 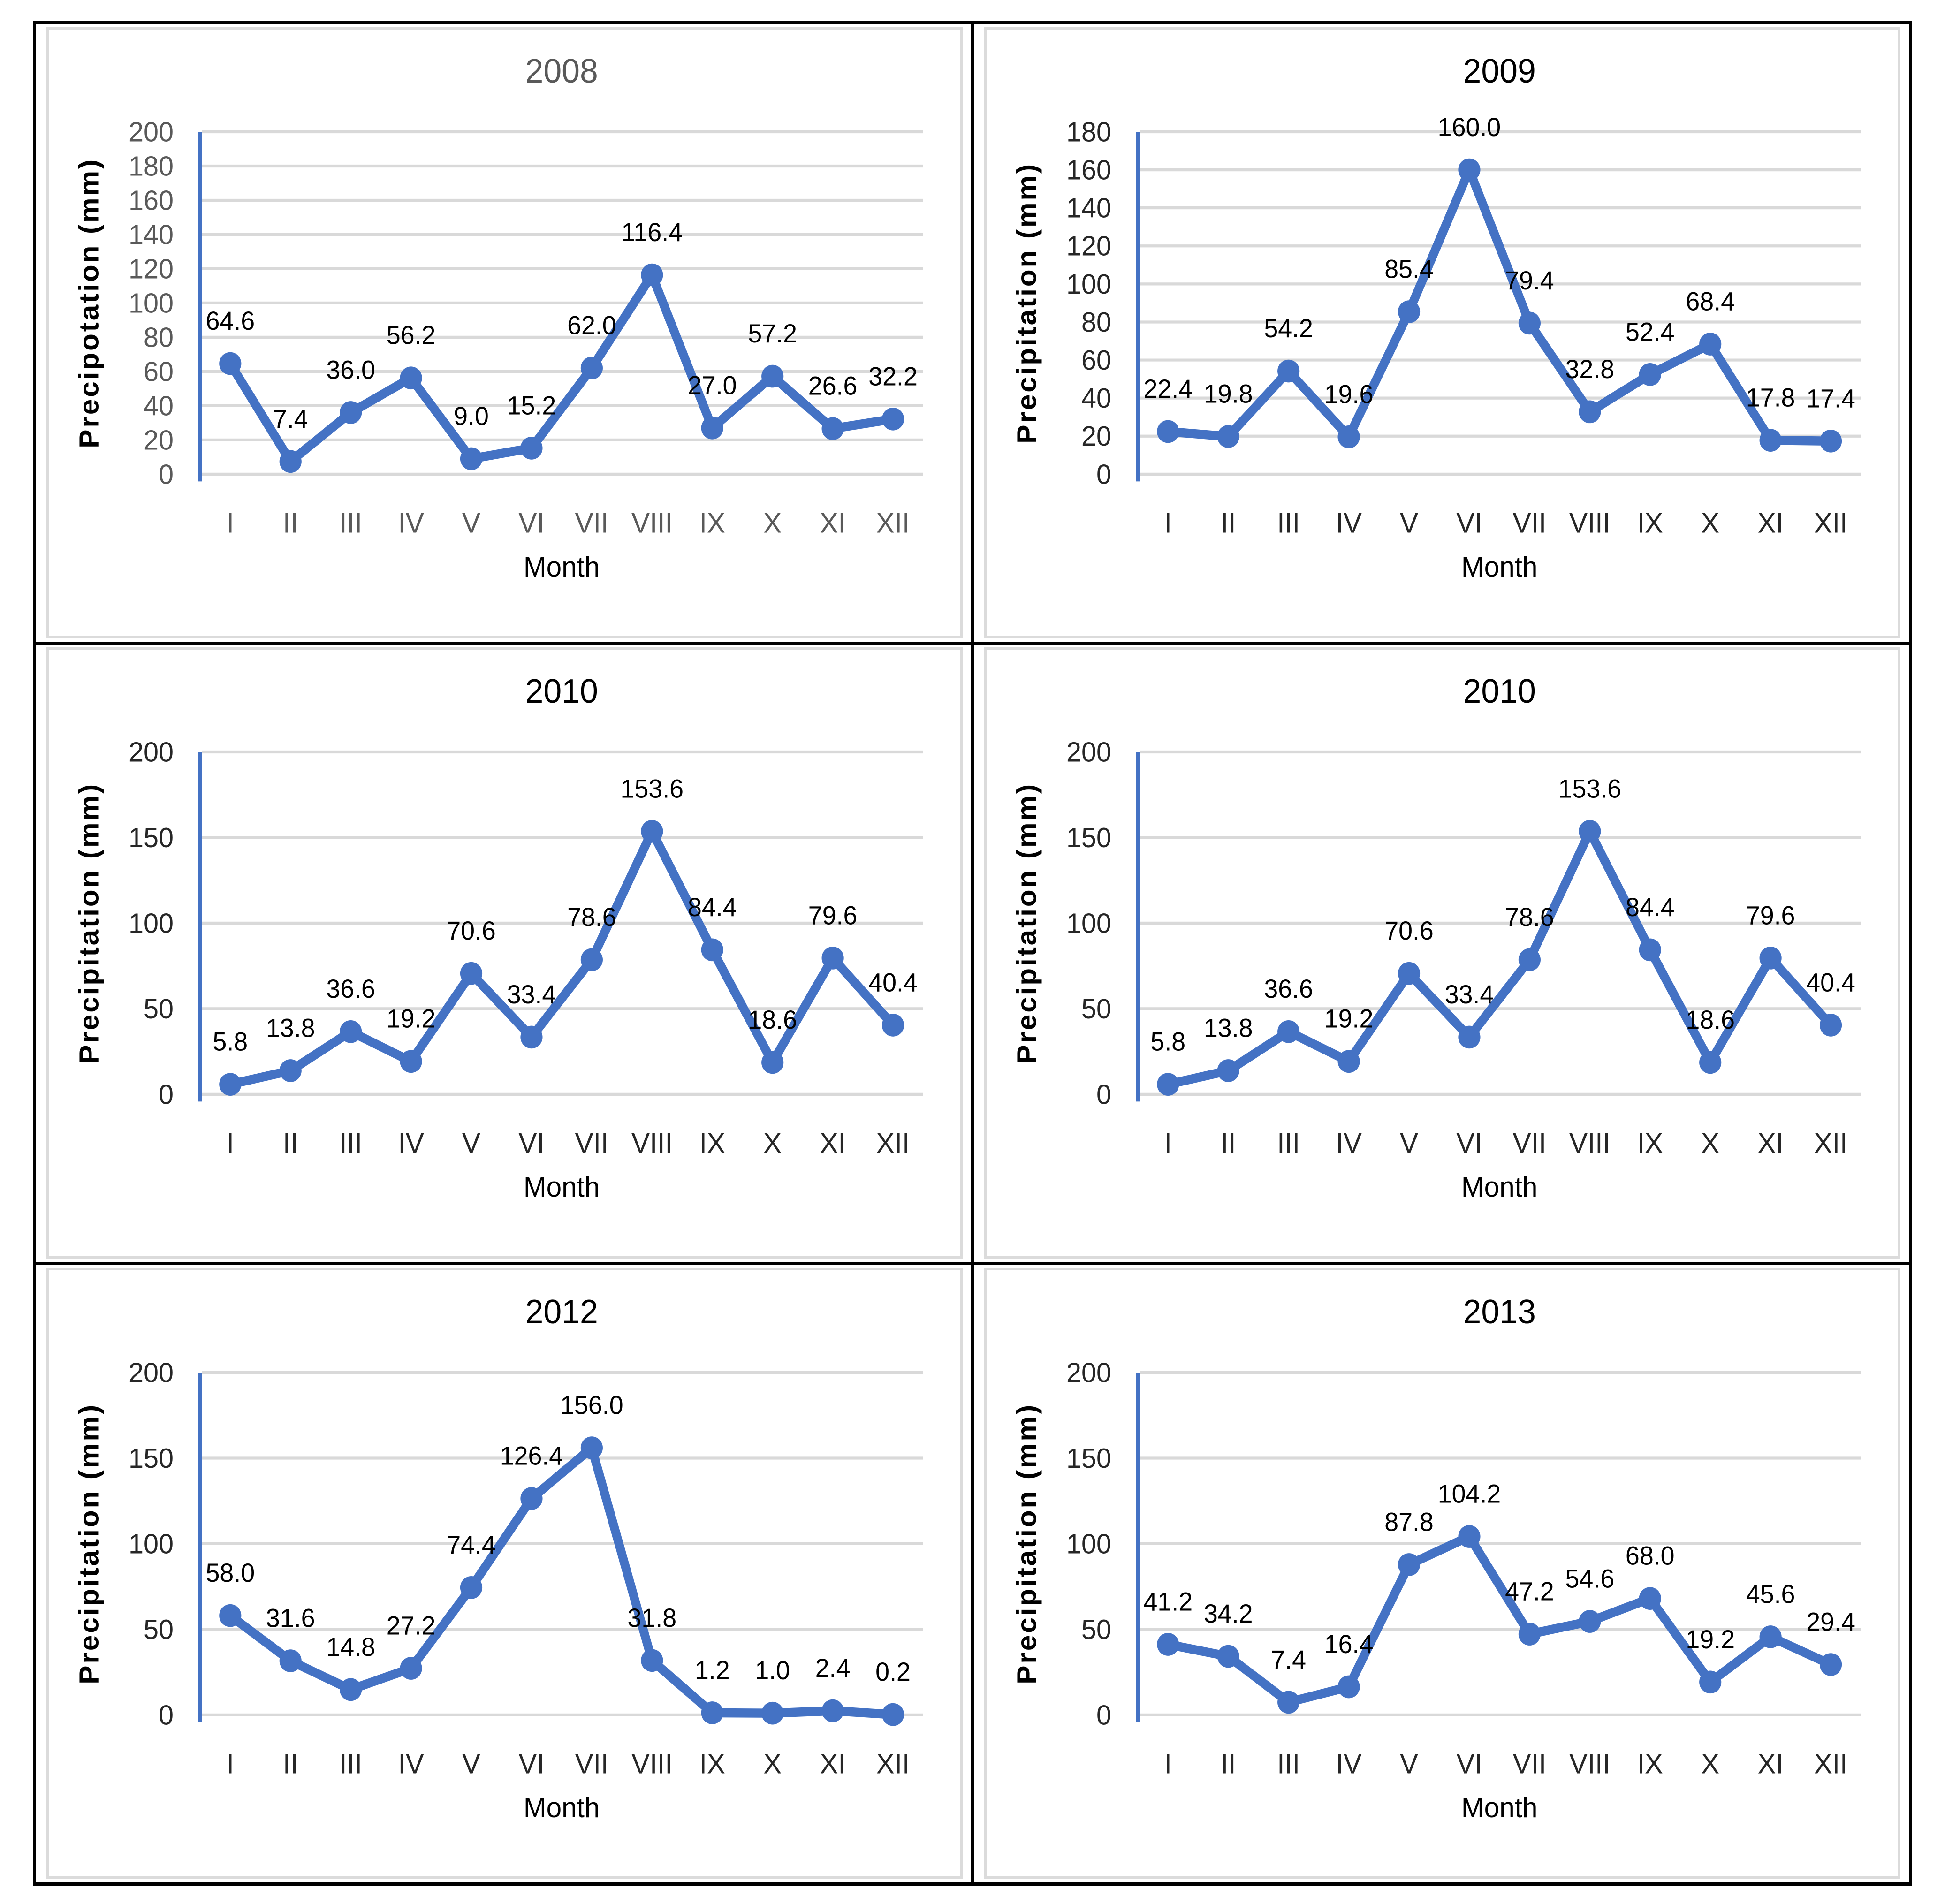 What do you see at coordinates (1499, 692) in the screenshot?
I see `chart-title: 2010` at bounding box center [1499, 692].